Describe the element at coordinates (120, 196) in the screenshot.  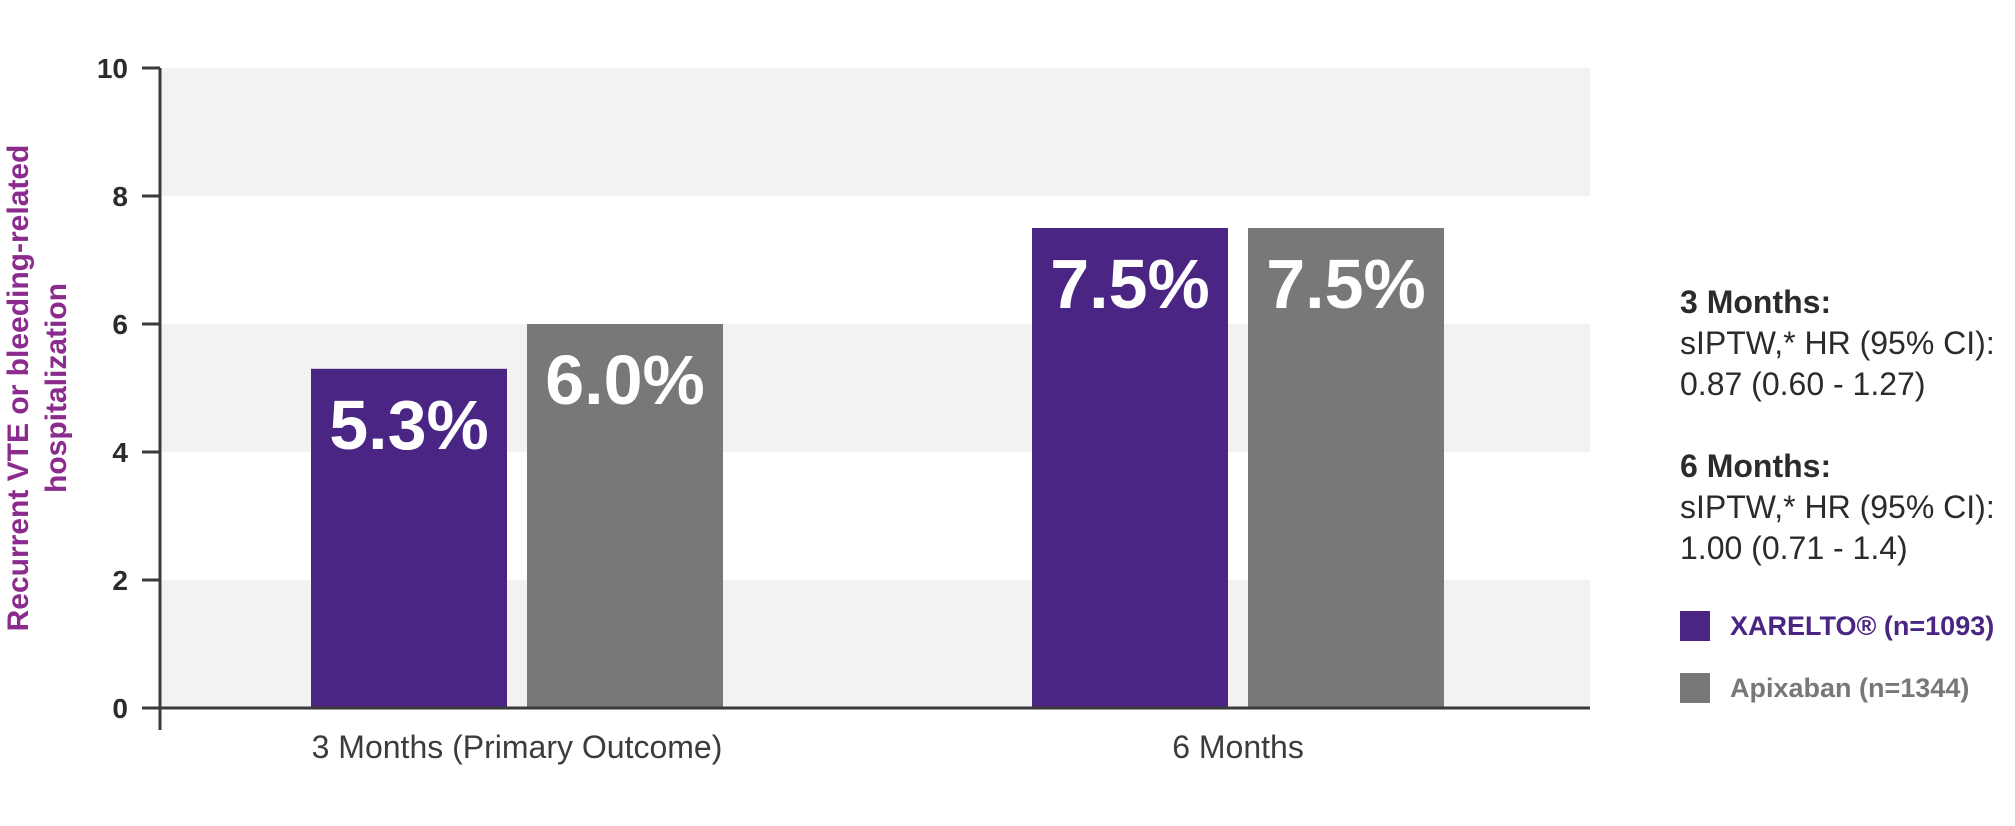
I see `y-tick-label: 8` at that location.